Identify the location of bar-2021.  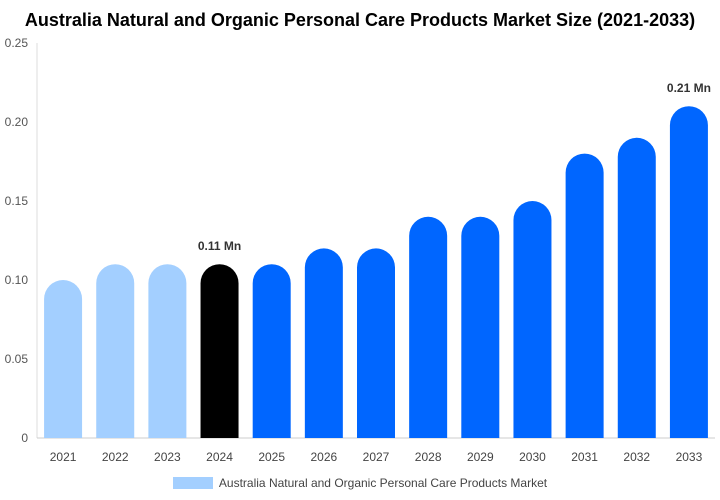
(63, 359).